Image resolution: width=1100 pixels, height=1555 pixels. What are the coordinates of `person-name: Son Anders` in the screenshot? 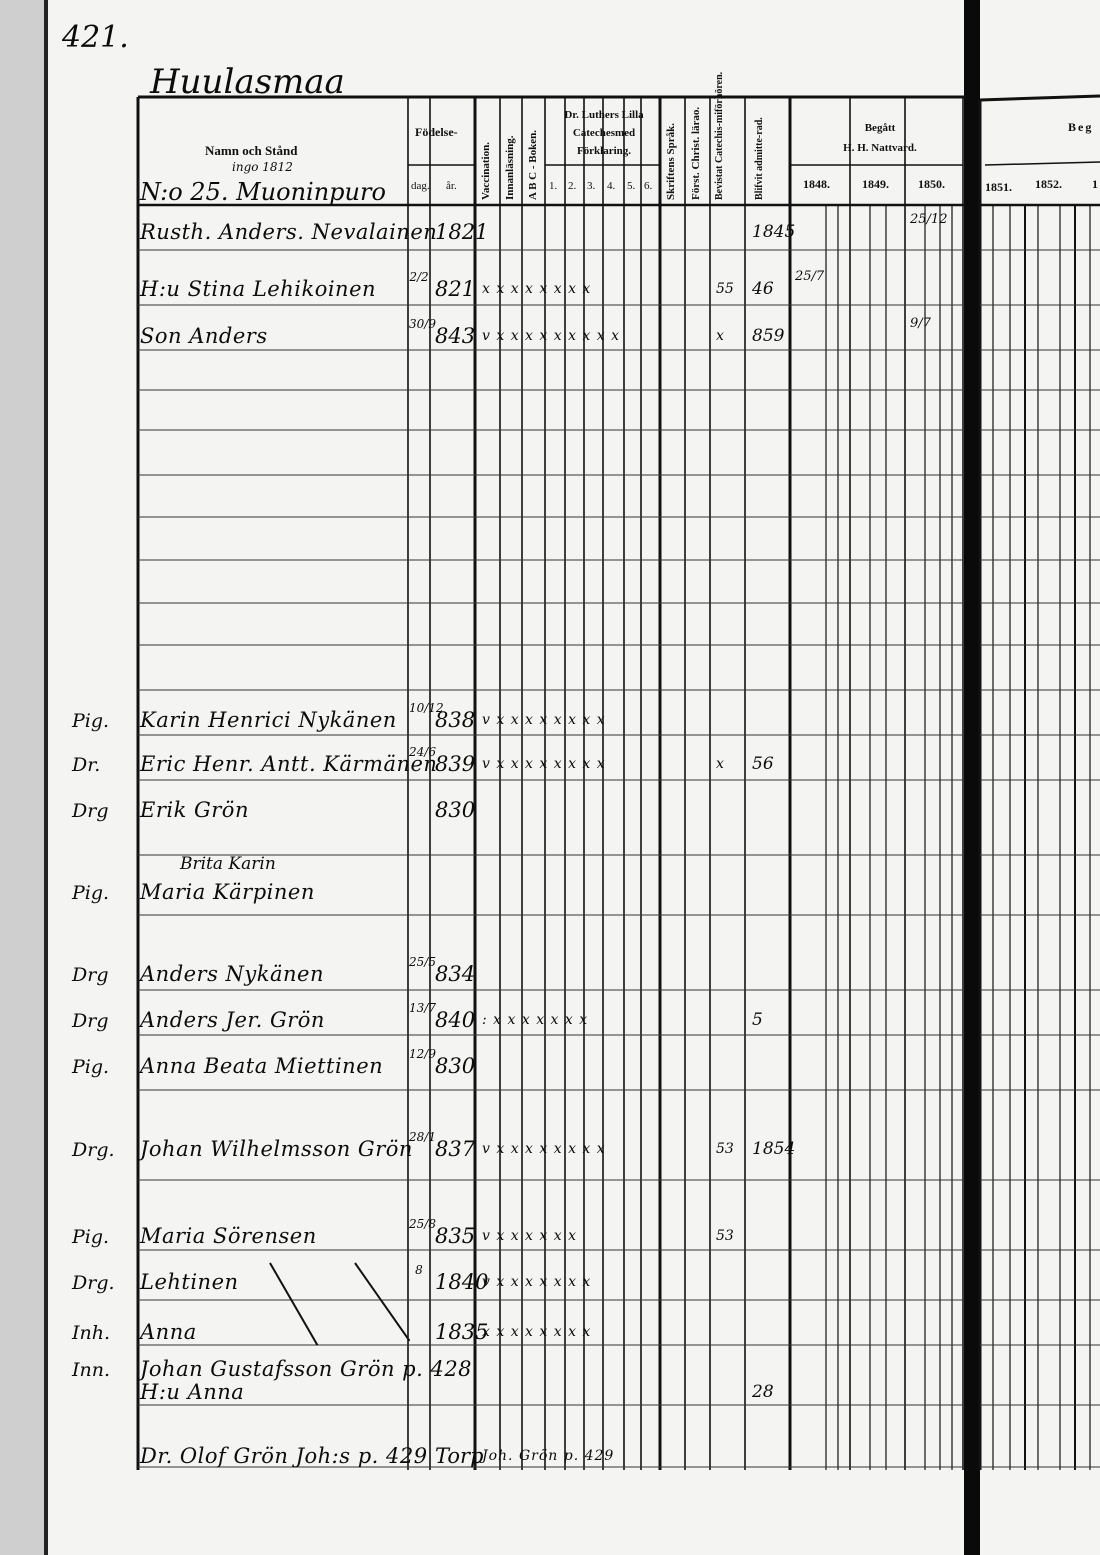 It's located at (204, 336).